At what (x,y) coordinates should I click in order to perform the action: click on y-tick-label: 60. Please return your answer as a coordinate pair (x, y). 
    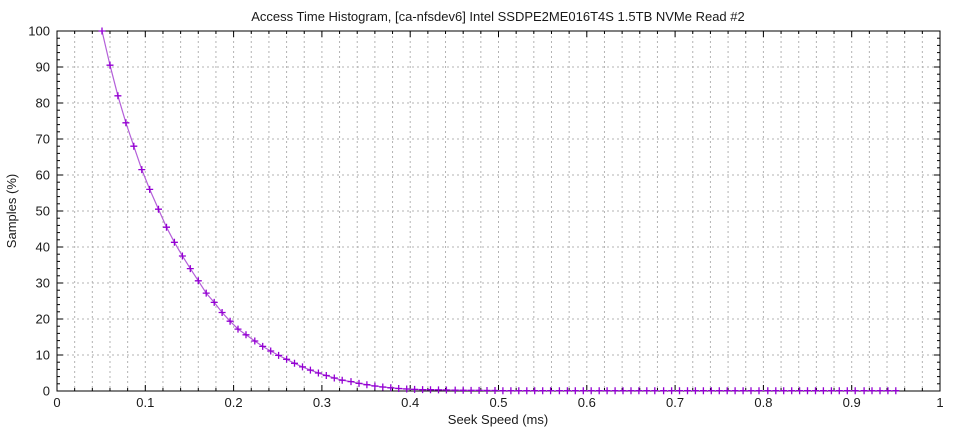
    Looking at the image, I should click on (43, 175).